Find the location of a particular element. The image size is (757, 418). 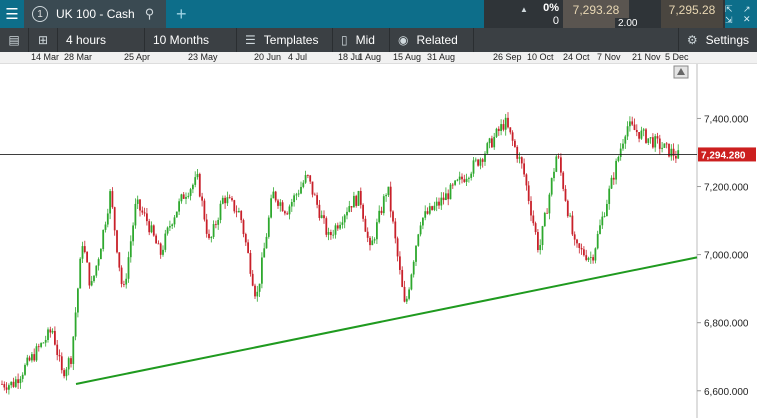

candles-icon: ▯ is located at coordinates (344, 40).